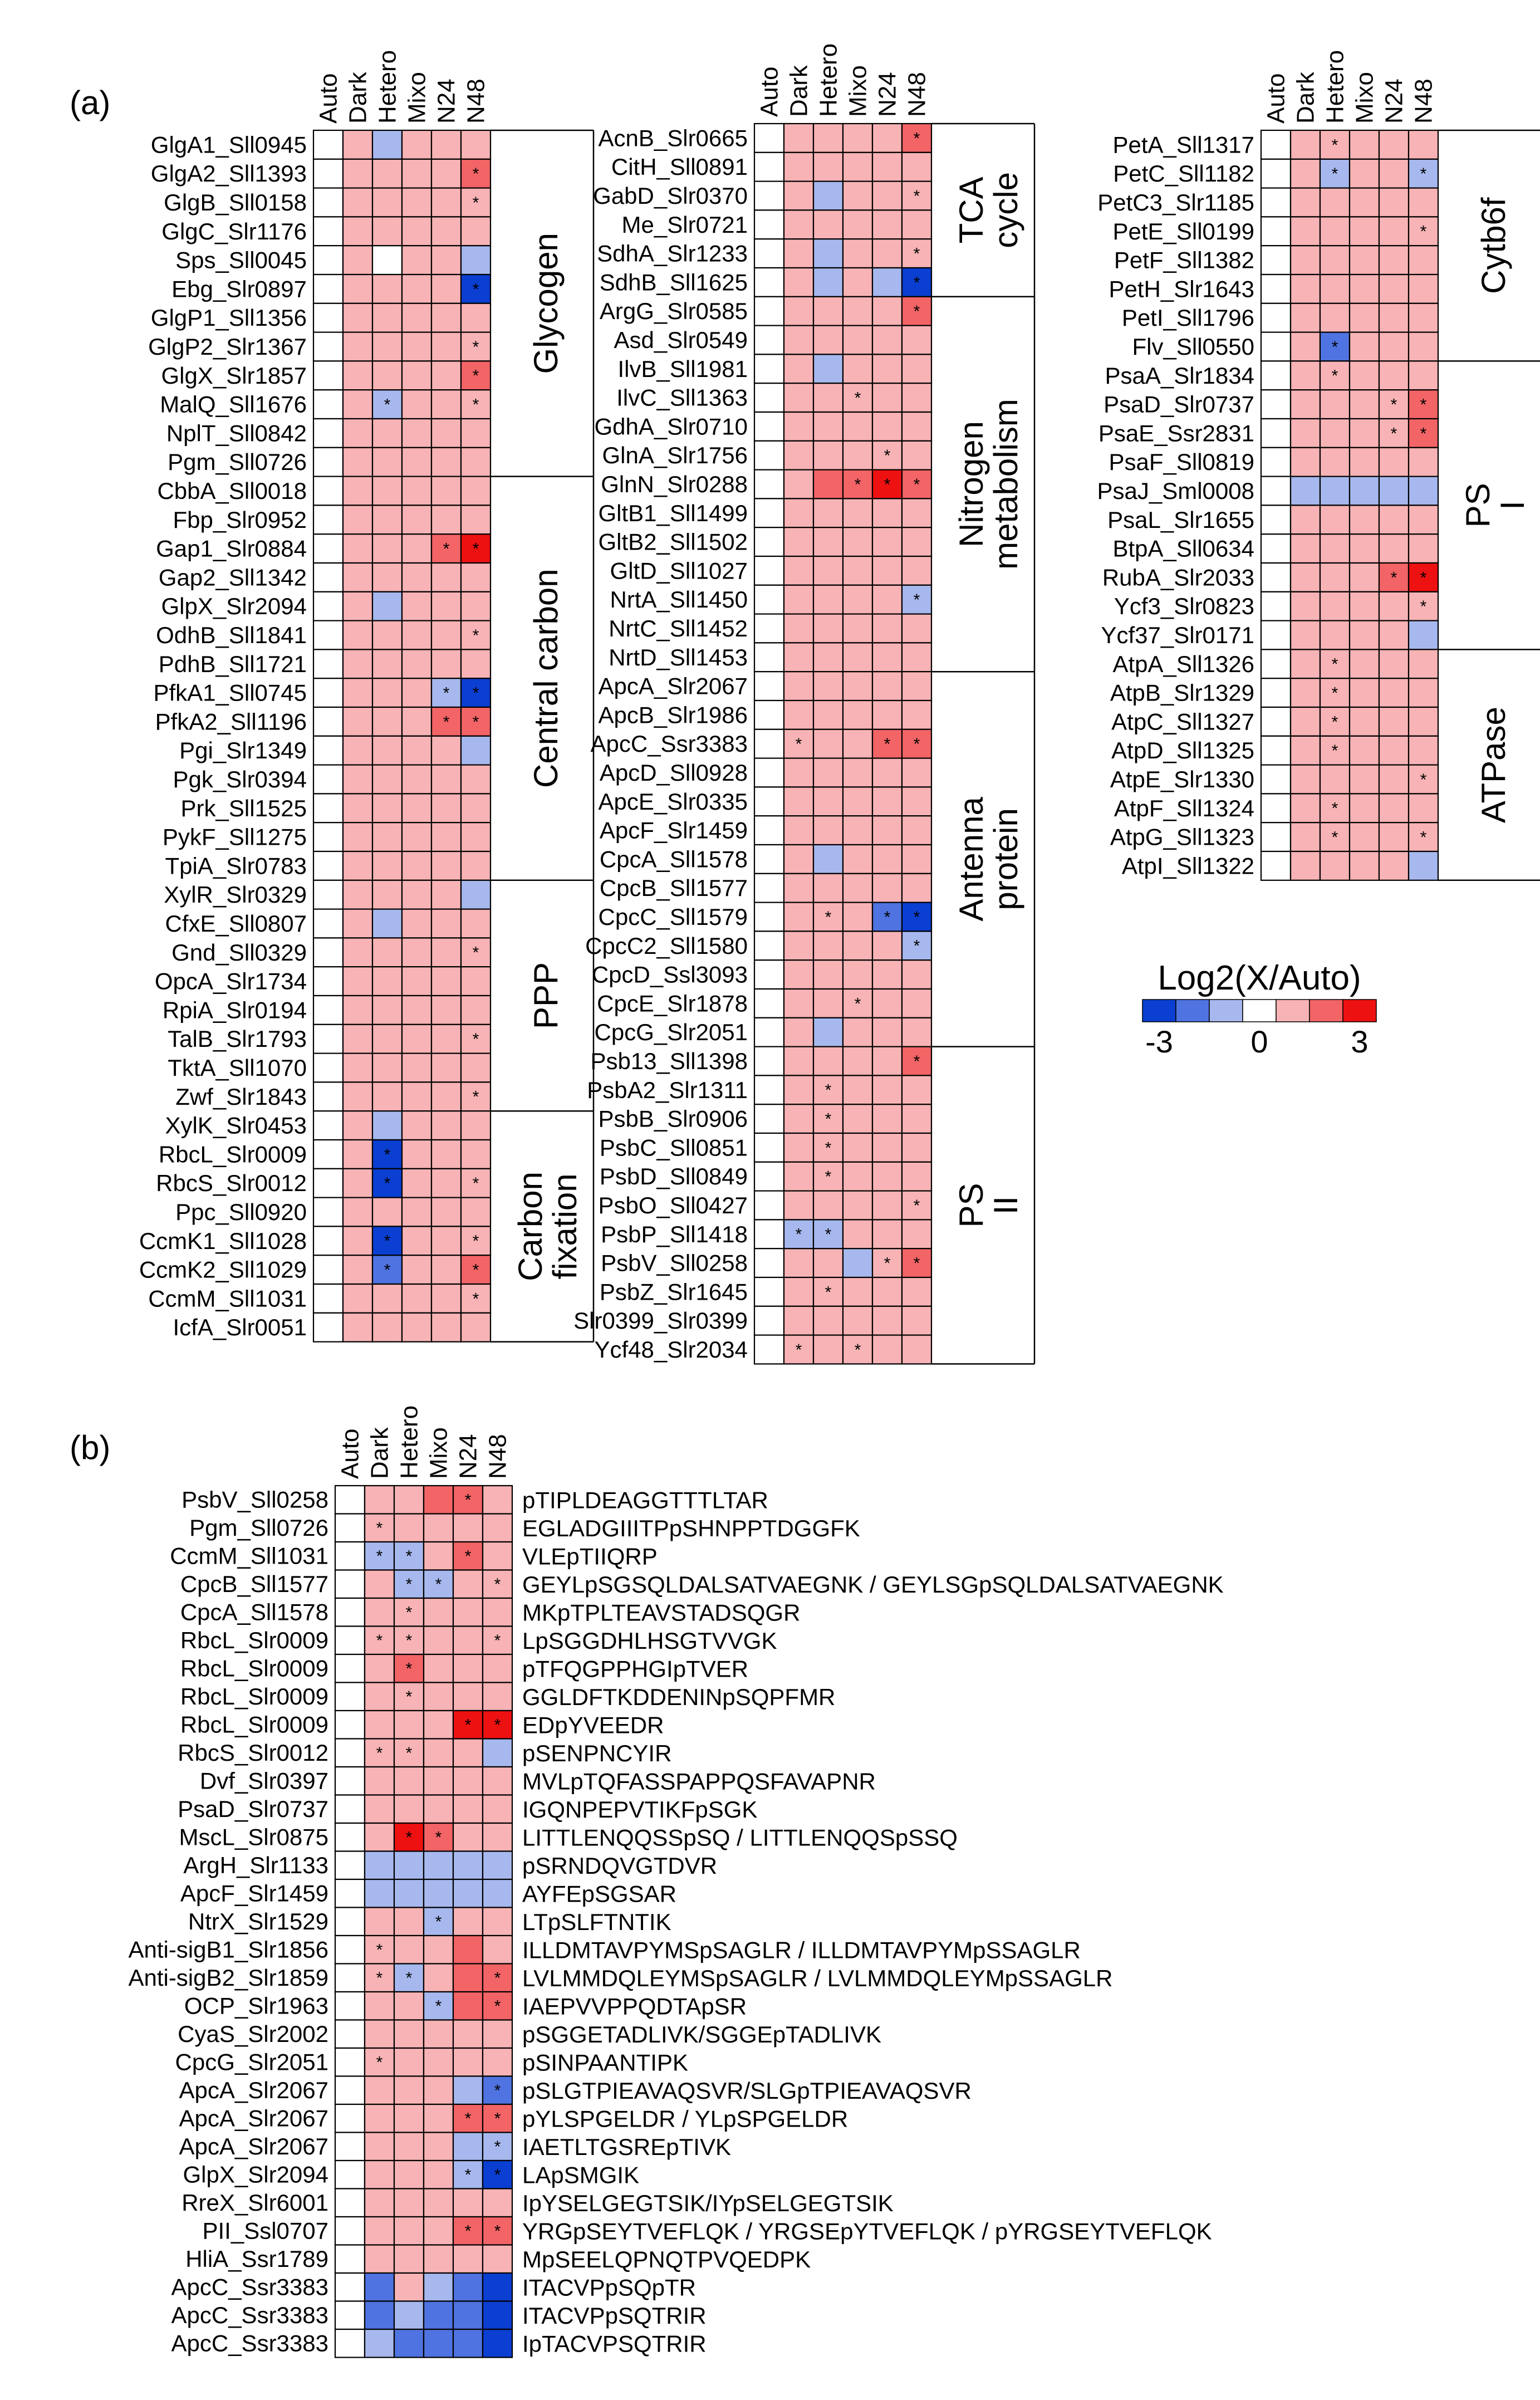 The height and width of the screenshot is (2400, 1540). Describe the element at coordinates (256, 2259) in the screenshot. I see `row-label: HliA_Ssr1789` at that location.